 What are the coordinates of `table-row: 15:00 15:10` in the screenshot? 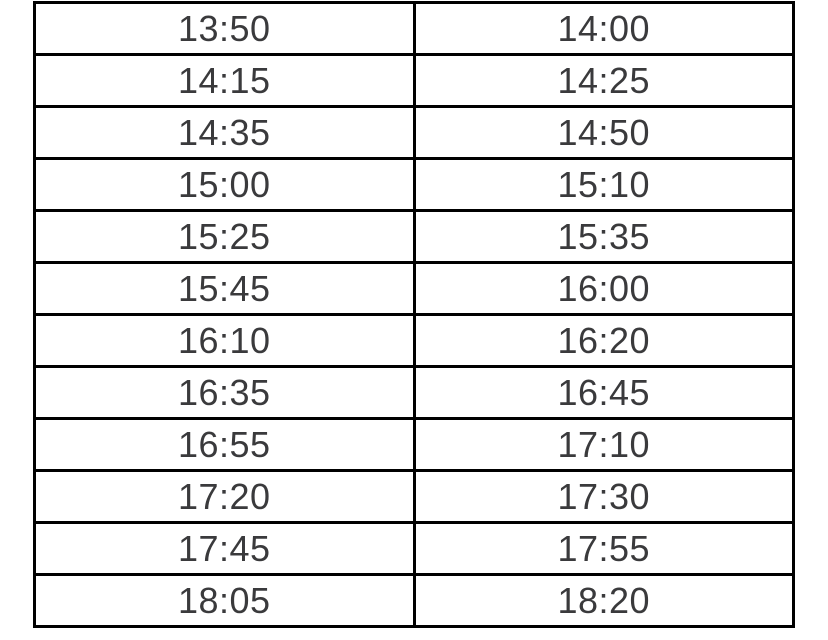 It's located at (414, 184).